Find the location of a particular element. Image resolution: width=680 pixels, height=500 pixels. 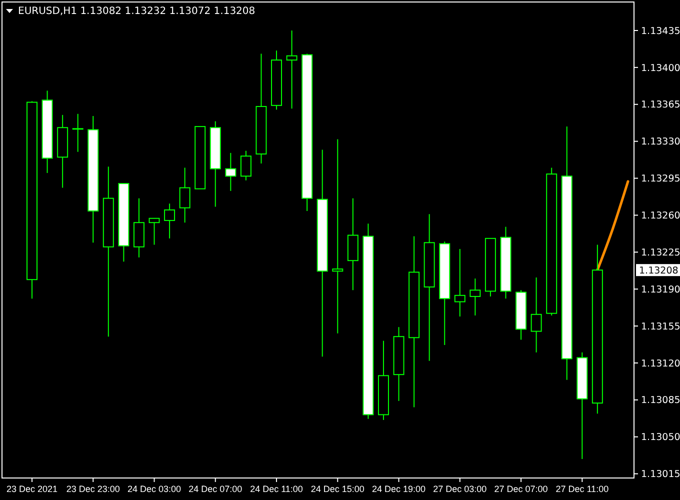

x-tick-label: 23 Dec 23:00 is located at coordinates (93, 489).